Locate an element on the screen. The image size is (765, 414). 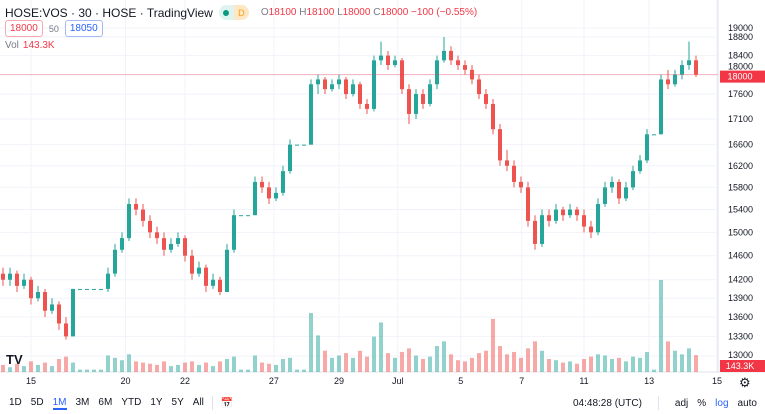
range-1d: 1D is located at coordinates (15, 402).